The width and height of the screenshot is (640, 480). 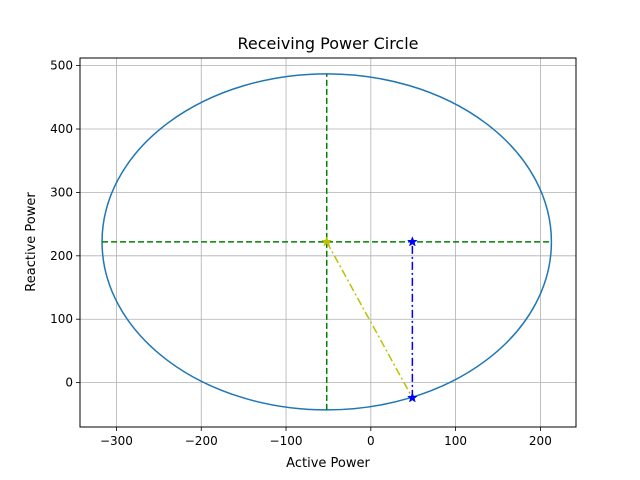 I want to click on y-axis-label: Reactive Power, so click(x=31, y=242).